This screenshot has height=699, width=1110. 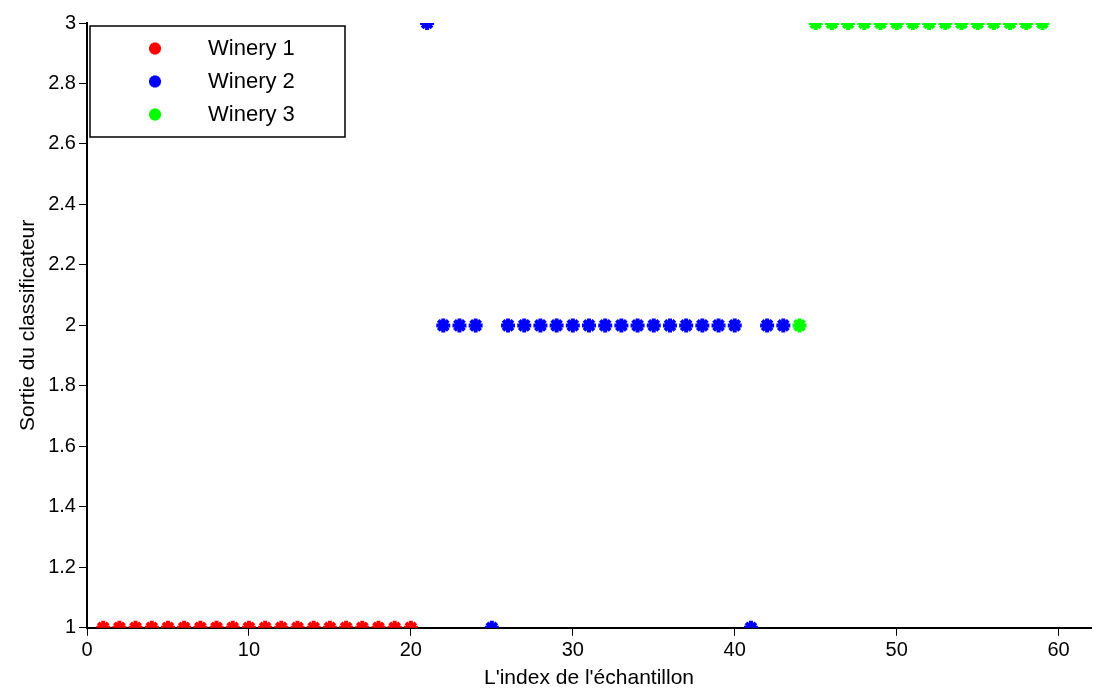 What do you see at coordinates (87, 649) in the screenshot?
I see `x-tick-label: 0` at bounding box center [87, 649].